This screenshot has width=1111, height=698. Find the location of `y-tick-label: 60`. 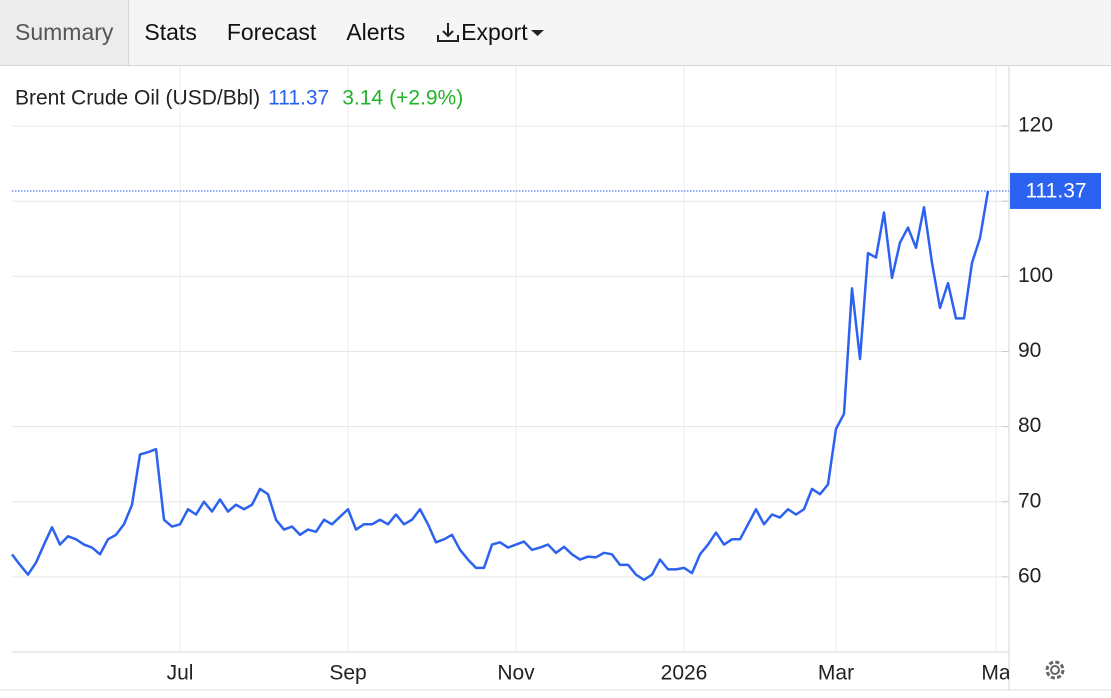

y-tick-label: 60 is located at coordinates (1029, 575).